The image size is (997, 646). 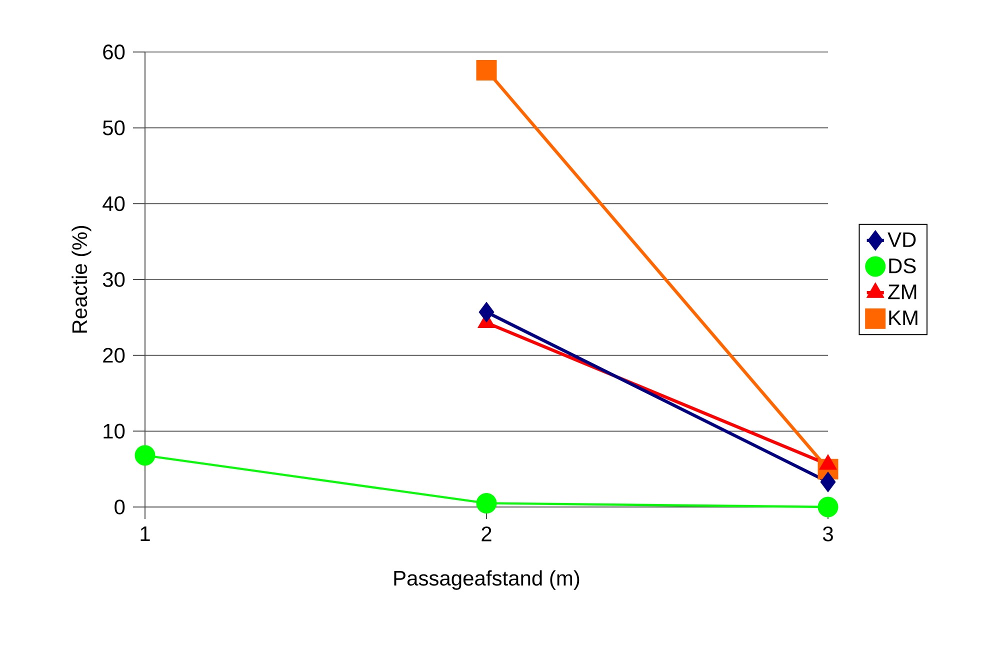 What do you see at coordinates (82, 279) in the screenshot?
I see `y-axis-title: Reactie (%)` at bounding box center [82, 279].